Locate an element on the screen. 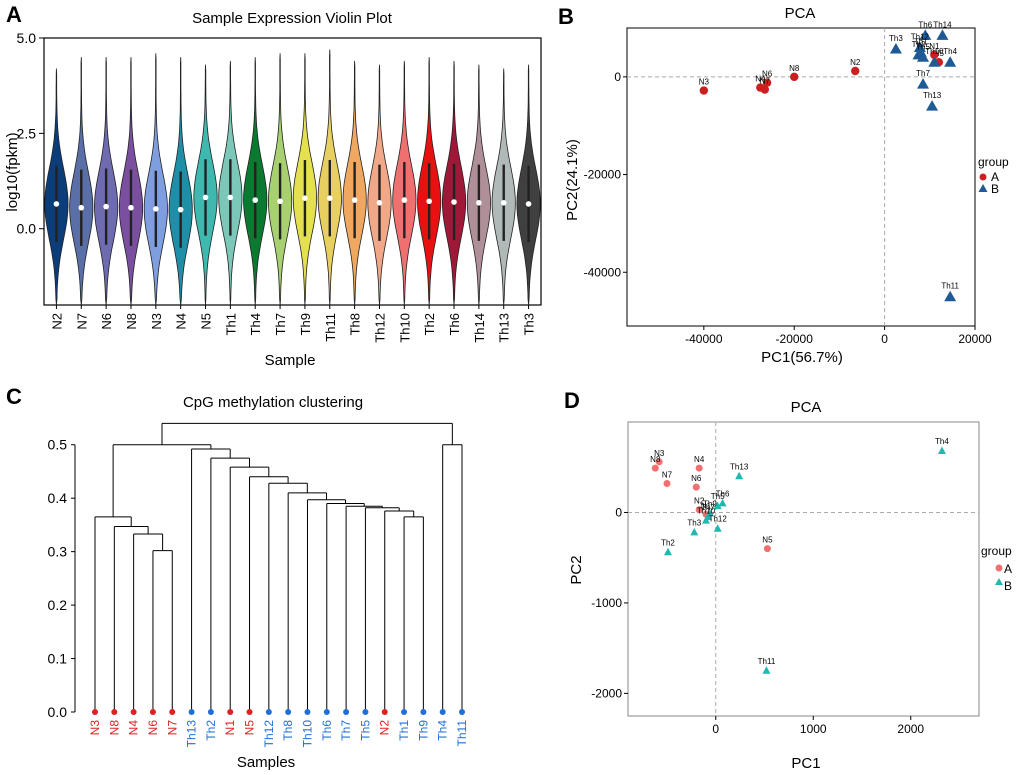 The width and height of the screenshot is (1020, 775). leaf-dot-N4 is located at coordinates (133, 712).